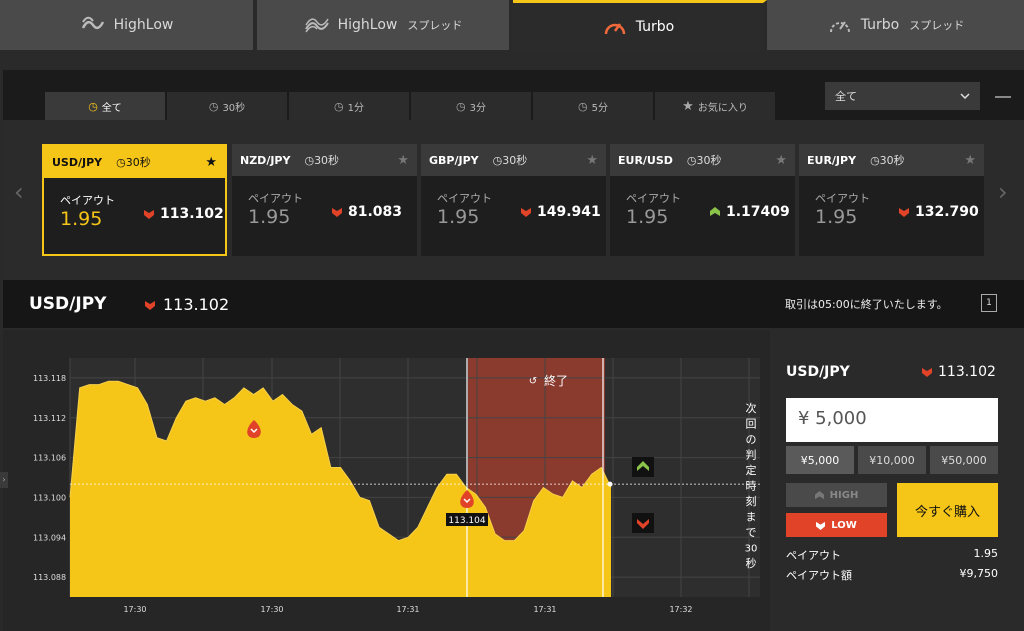  I want to click on filter-favorites: ★ お気に入り, so click(715, 106).